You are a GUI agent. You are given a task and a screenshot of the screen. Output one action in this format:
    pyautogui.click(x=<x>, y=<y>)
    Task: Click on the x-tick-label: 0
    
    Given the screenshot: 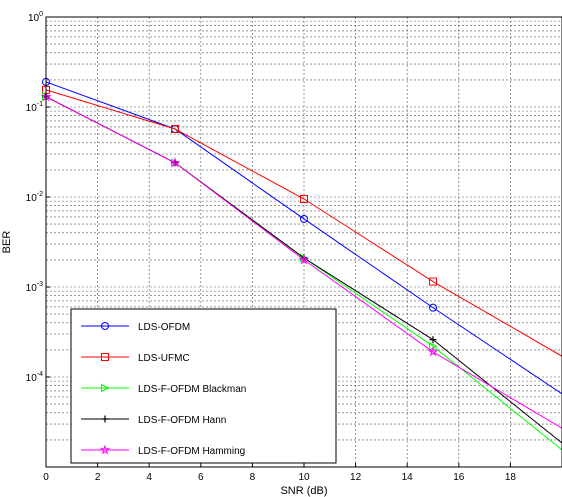 What is the action you would take?
    pyautogui.click(x=46, y=477)
    